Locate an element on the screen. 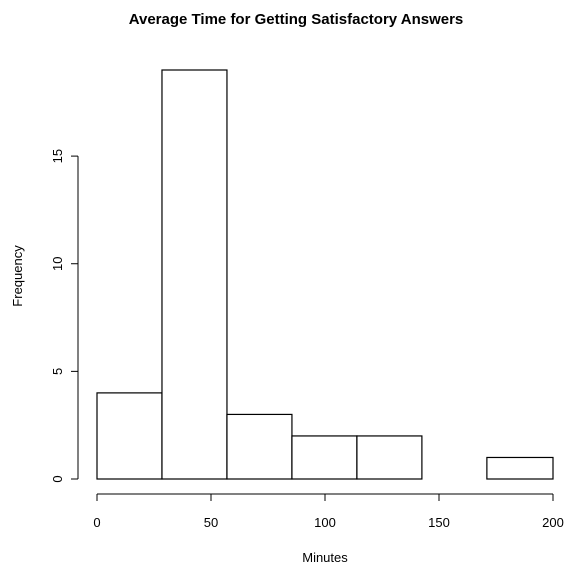 The image size is (565, 565). x-axis: 0 50 100 150 200 is located at coordinates (328, 511).